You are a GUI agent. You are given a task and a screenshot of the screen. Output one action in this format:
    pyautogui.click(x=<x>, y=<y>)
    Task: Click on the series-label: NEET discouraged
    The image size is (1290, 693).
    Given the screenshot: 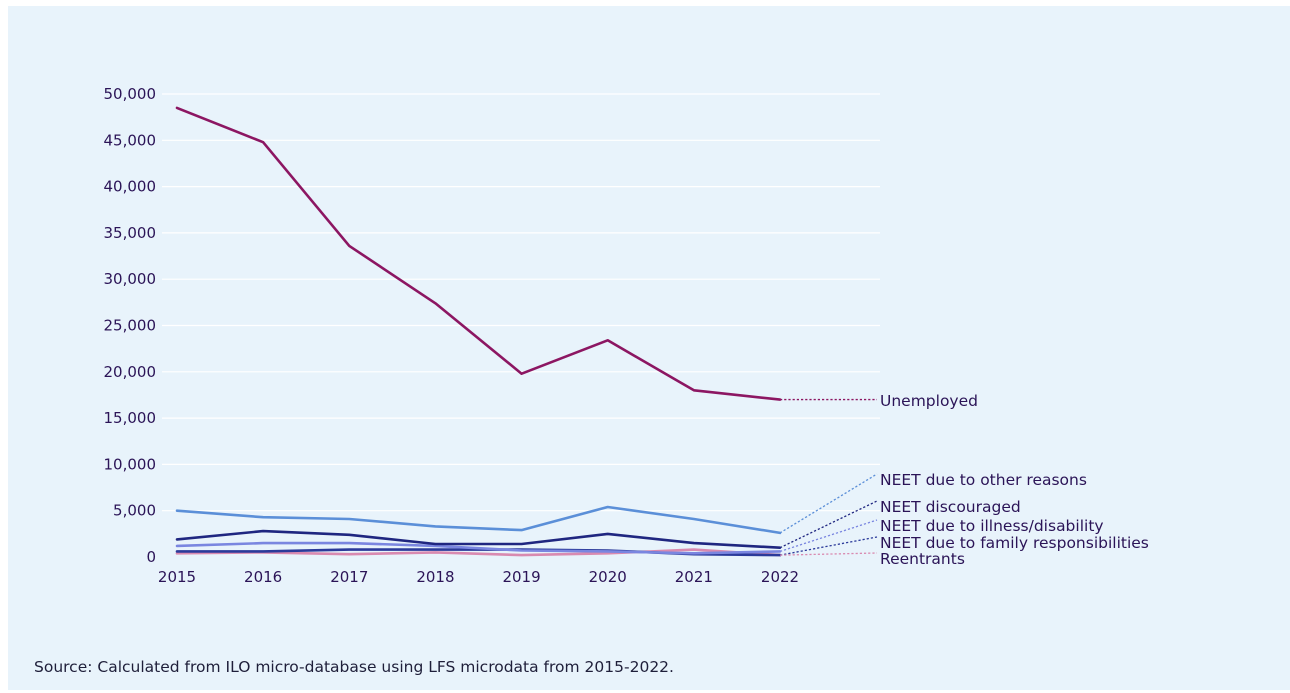 What is the action you would take?
    pyautogui.click(x=950, y=507)
    